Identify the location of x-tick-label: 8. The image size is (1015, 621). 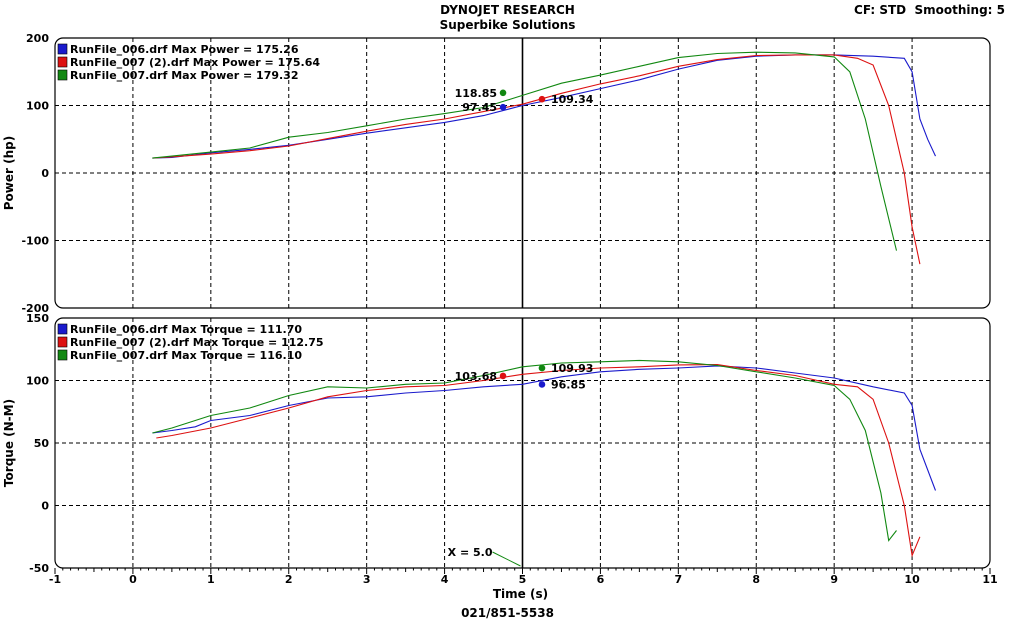
(756, 579).